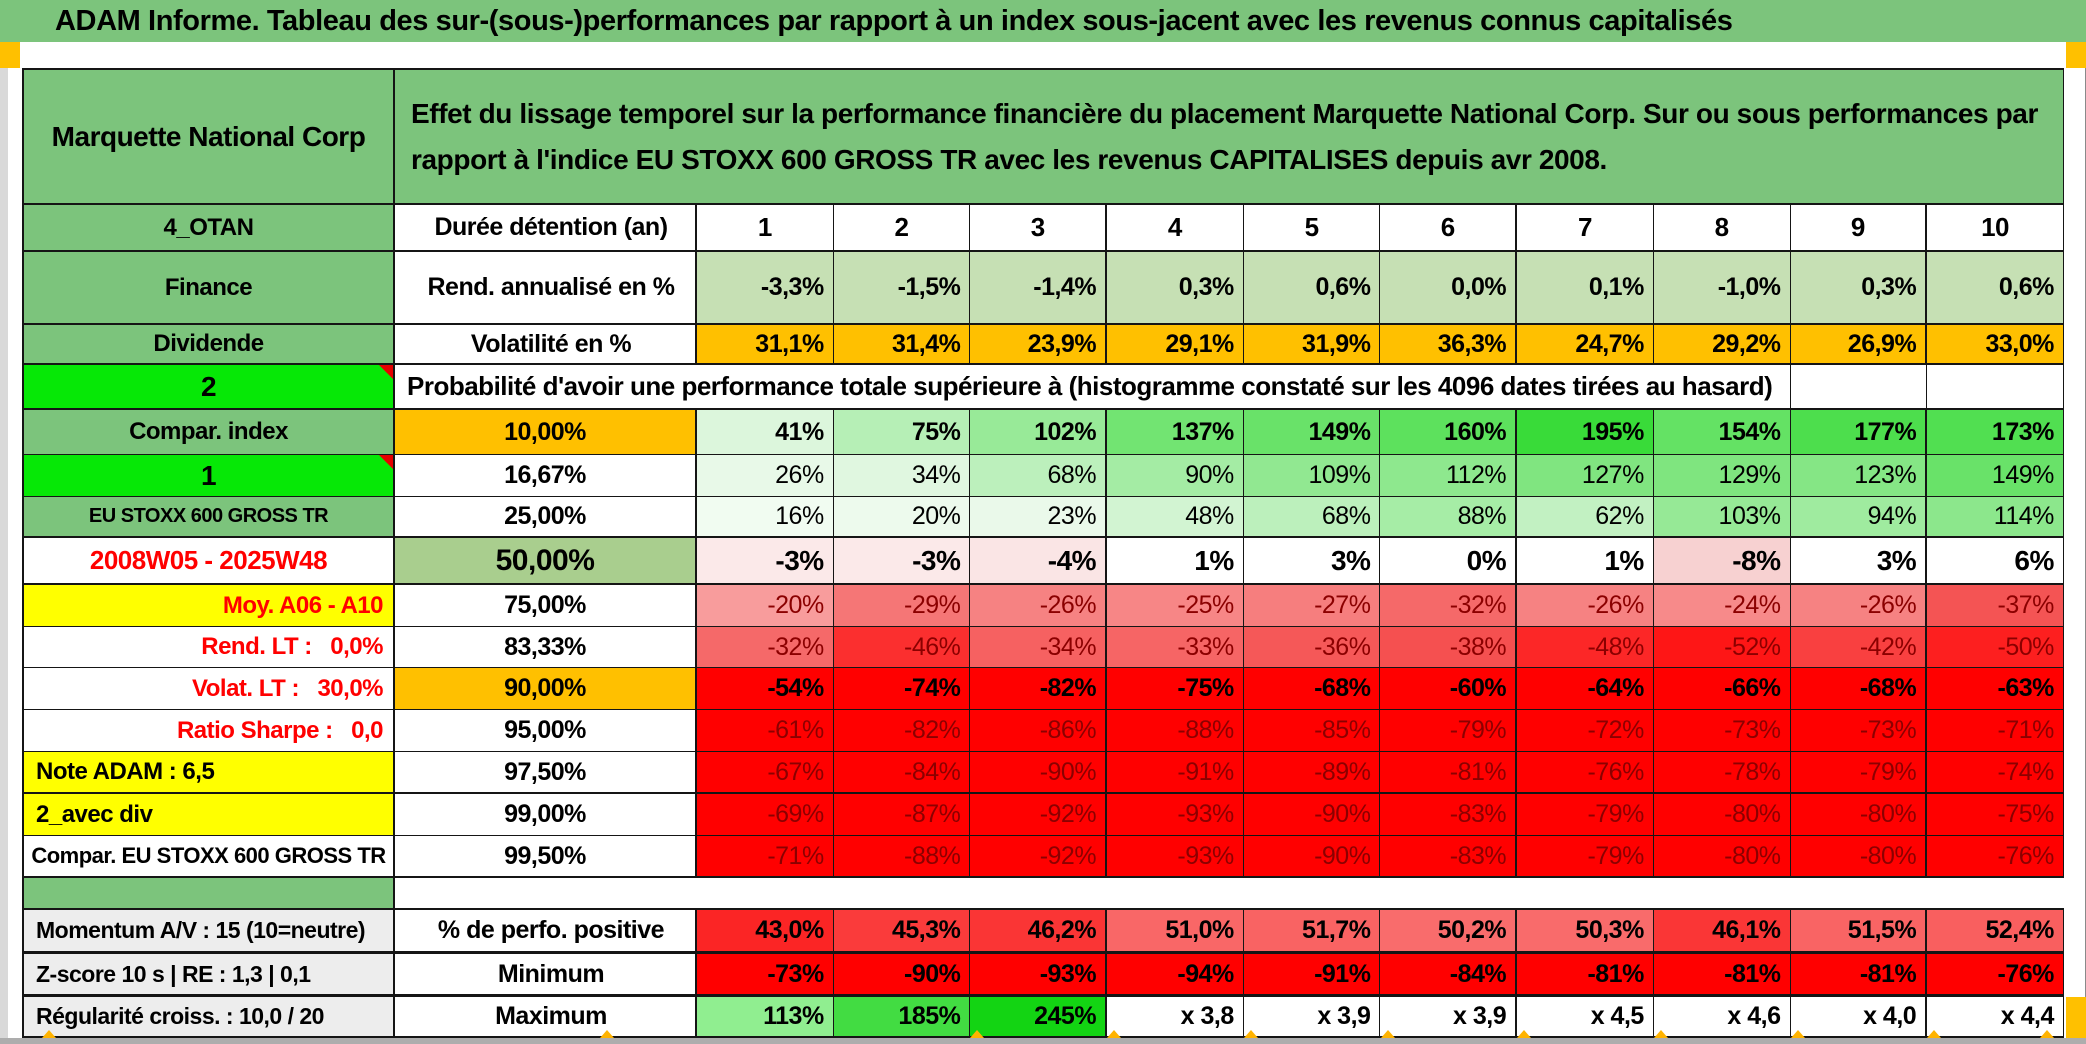 The width and height of the screenshot is (2086, 1044). I want to click on cell-duree-y3: 3, so click(1039, 228).